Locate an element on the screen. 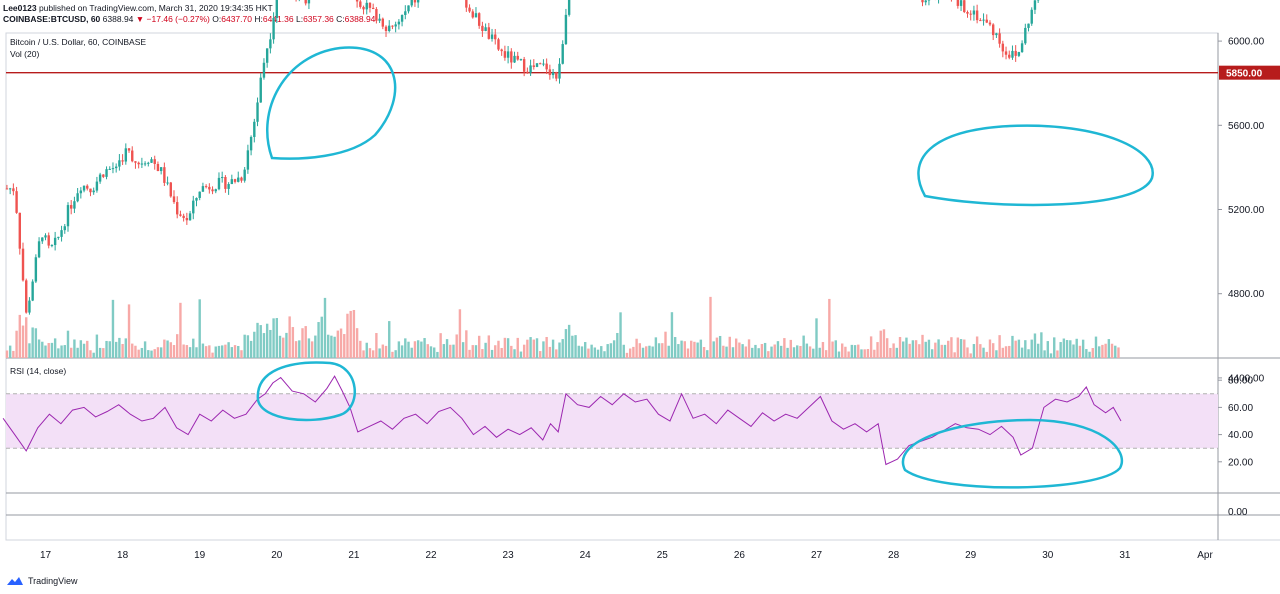 The width and height of the screenshot is (1280, 594). level-tag is located at coordinates (1249, 72).